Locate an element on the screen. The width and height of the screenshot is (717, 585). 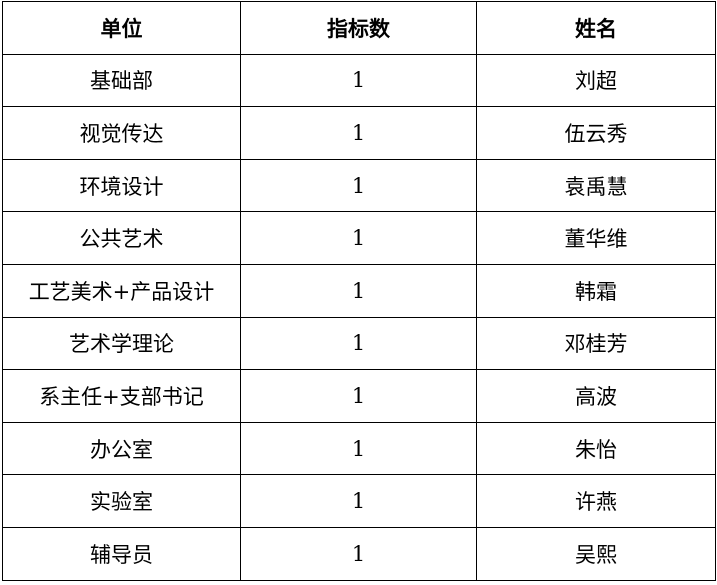
table-row: 基础部 1 刘超 is located at coordinates (359, 80).